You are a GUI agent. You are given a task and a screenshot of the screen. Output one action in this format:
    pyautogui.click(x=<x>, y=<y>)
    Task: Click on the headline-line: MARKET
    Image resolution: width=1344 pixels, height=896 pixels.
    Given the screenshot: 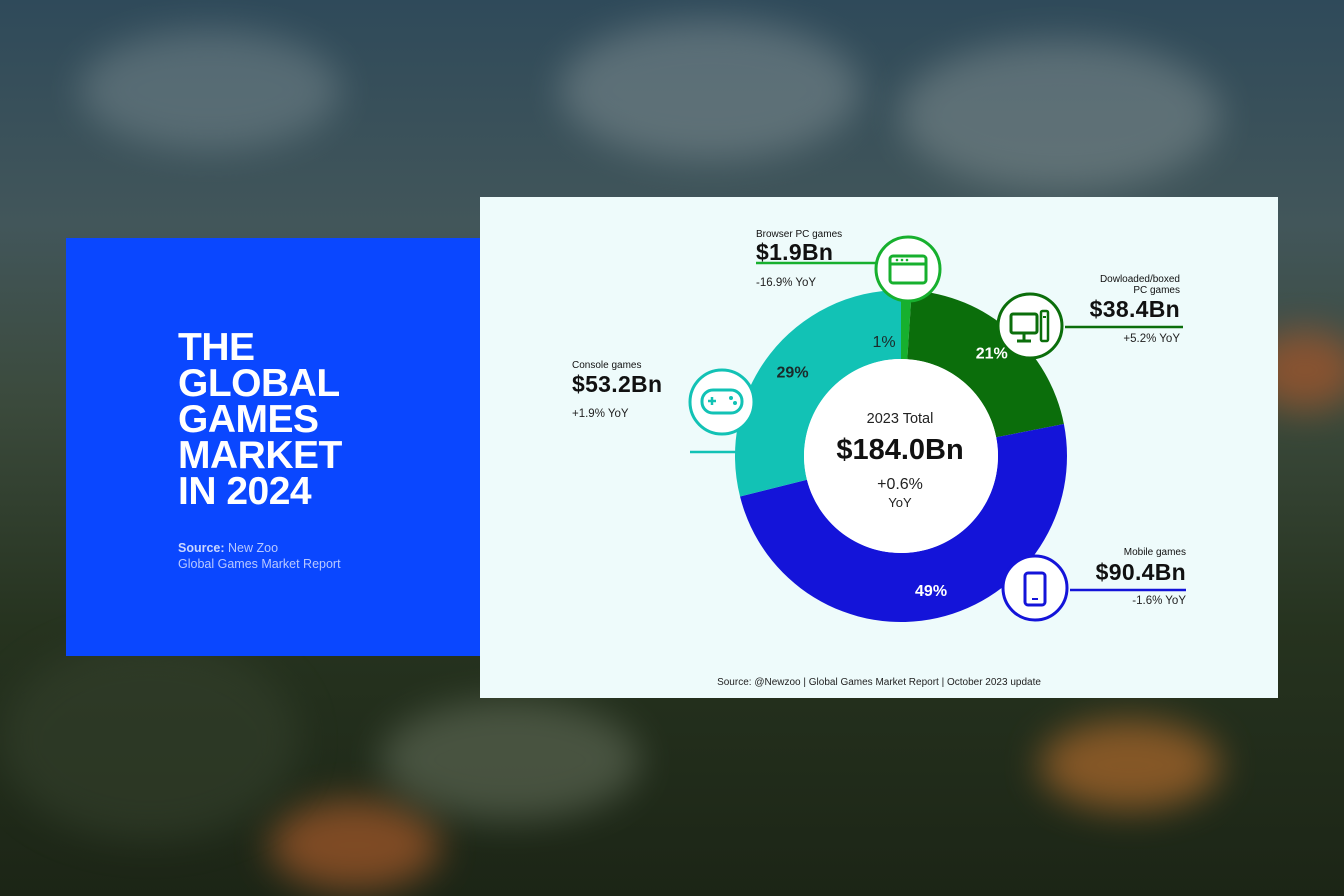 What is the action you would take?
    pyautogui.click(x=260, y=455)
    